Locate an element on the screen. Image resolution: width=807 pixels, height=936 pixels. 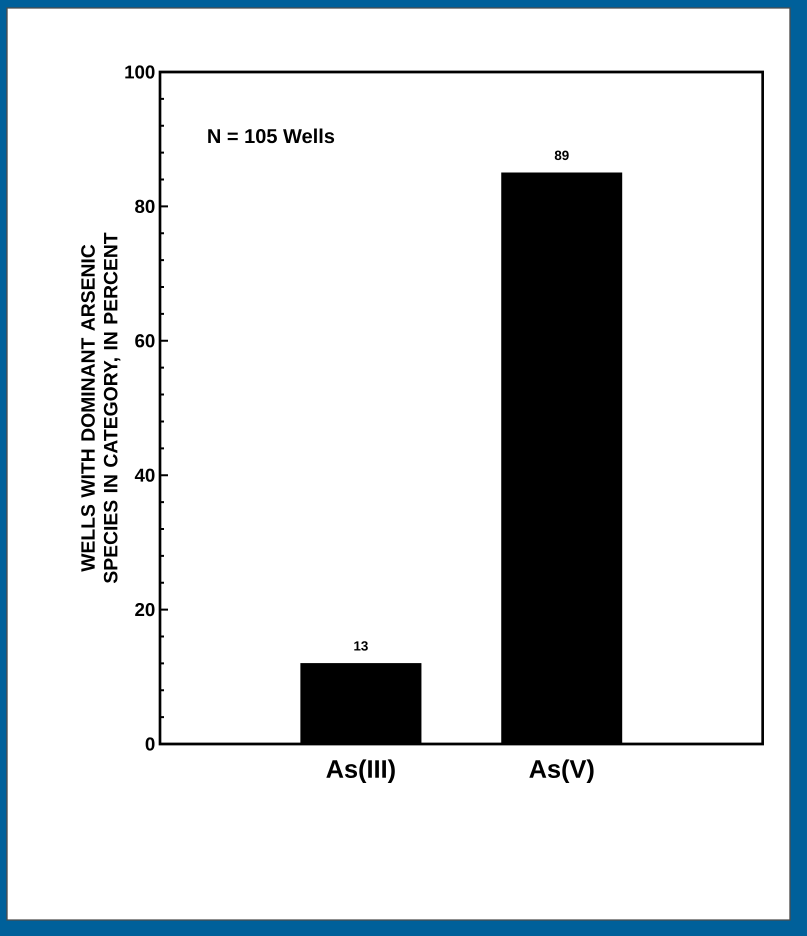
annotation: N = 105 Wells is located at coordinates (271, 136).